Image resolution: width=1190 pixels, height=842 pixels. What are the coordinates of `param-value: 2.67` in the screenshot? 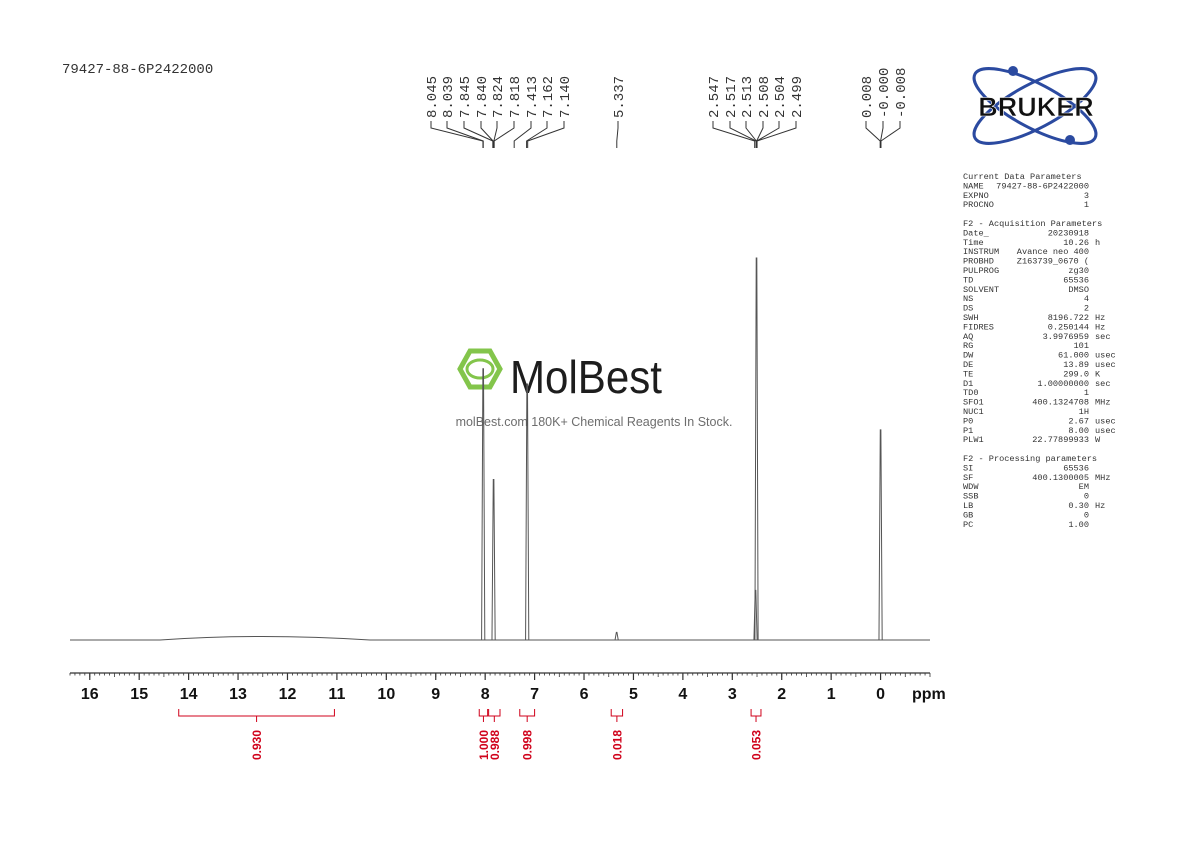 It's located at (1078, 421).